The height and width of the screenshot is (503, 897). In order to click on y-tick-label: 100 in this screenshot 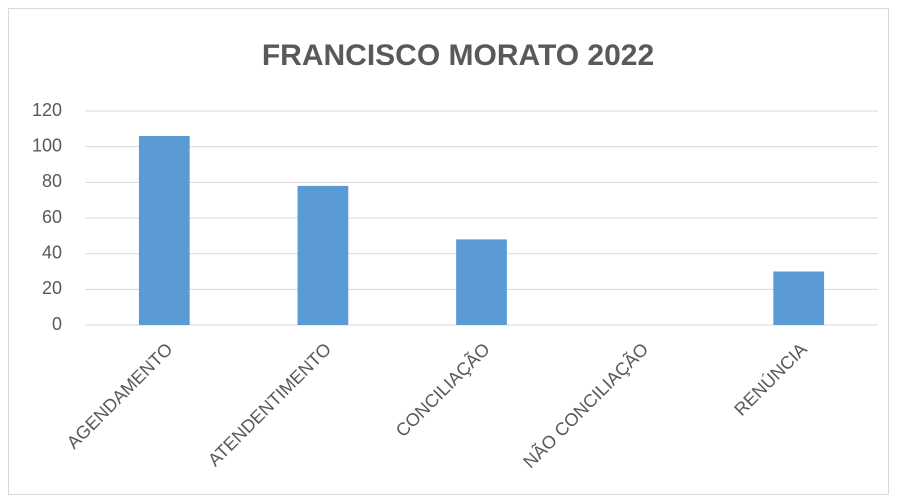, I will do `click(47, 145)`.